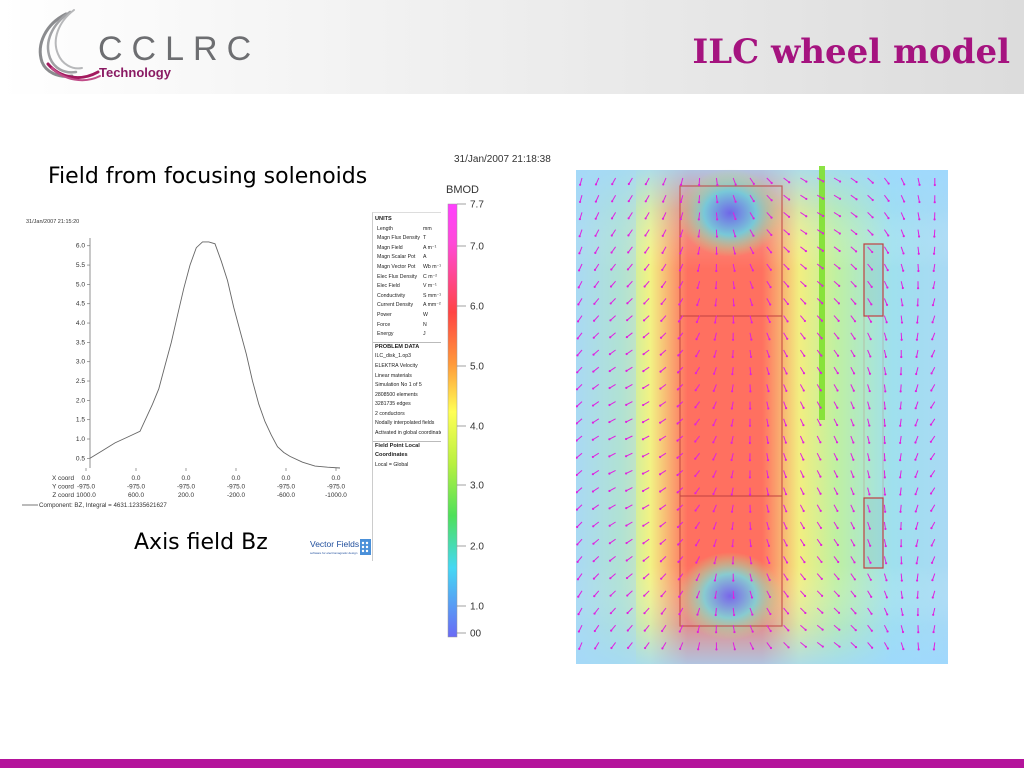 Image resolution: width=1024 pixels, height=768 pixels. What do you see at coordinates (402, 257) in the screenshot?
I see `unit-row: Magn Scalar Pot A` at bounding box center [402, 257].